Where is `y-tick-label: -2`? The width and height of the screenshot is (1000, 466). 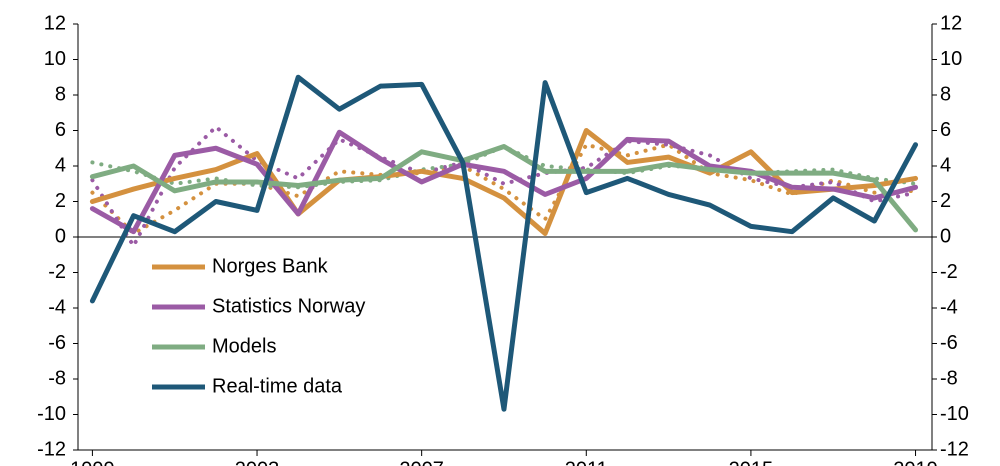
y-tick-label: -2 is located at coordinates (57, 272).